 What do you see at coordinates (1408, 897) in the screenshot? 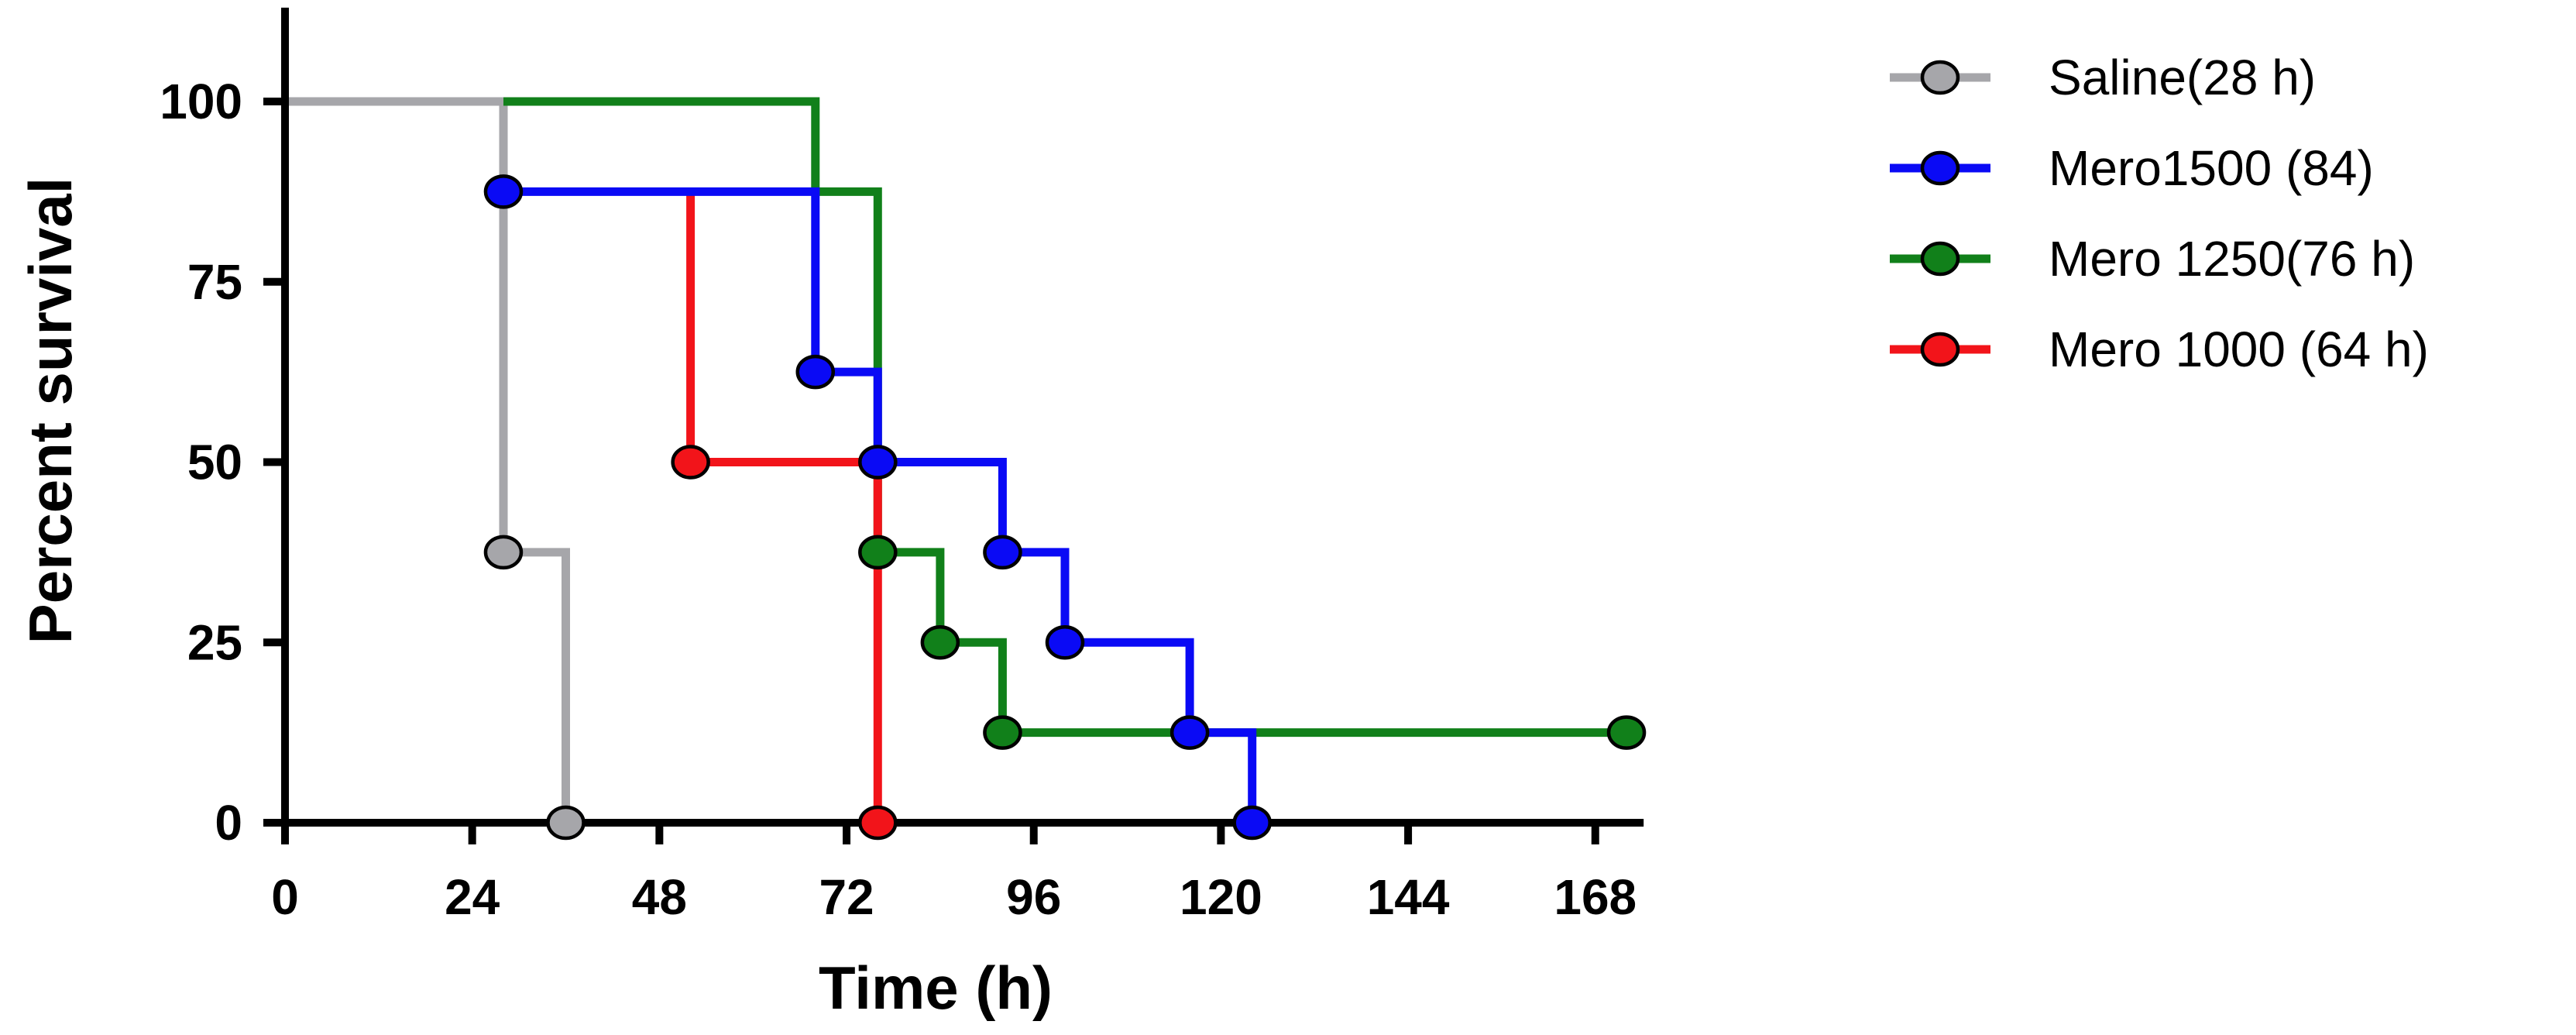
I see `x-tick-label: 144` at bounding box center [1408, 897].